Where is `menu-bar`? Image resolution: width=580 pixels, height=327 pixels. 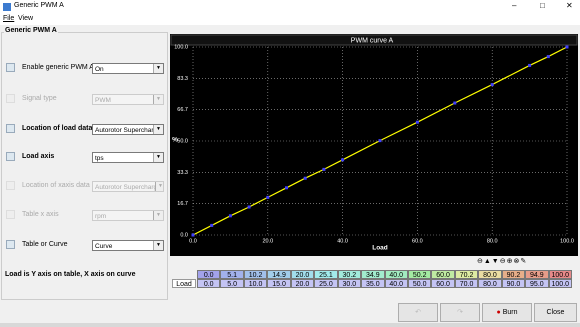 menu-bar is located at coordinates (290, 19).